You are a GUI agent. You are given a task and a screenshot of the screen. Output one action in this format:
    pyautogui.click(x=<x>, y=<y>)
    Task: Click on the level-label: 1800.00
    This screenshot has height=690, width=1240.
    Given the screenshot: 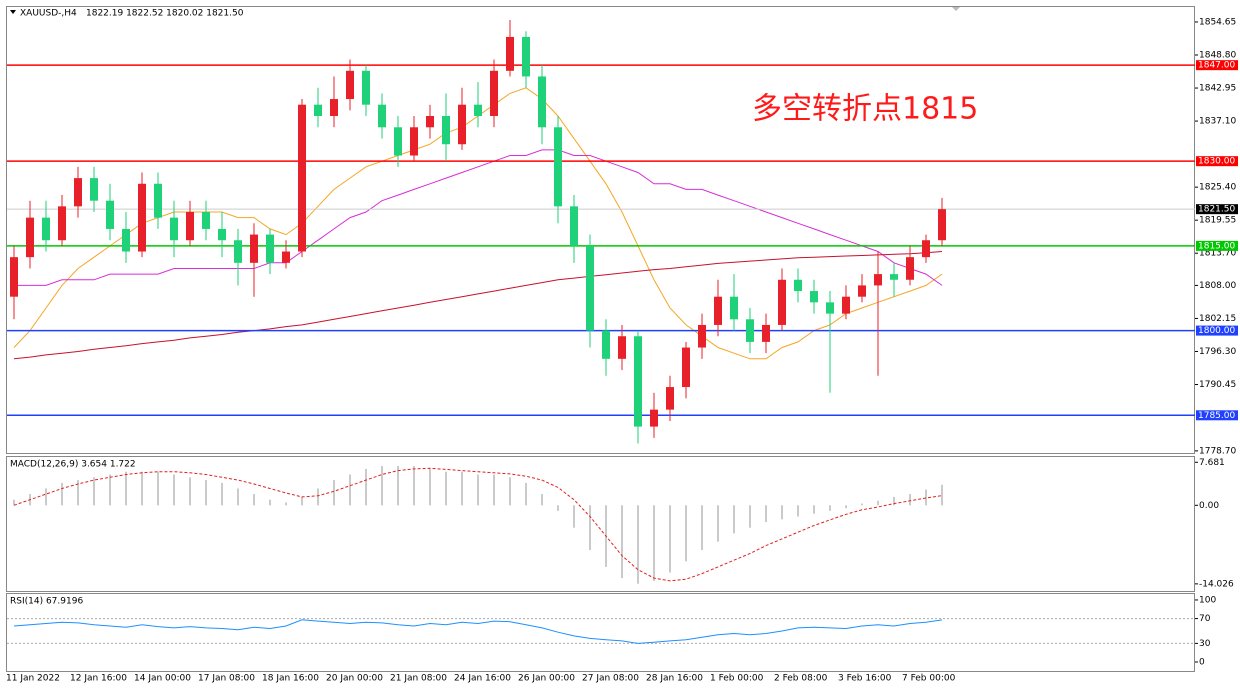 What is the action you would take?
    pyautogui.click(x=1216, y=331)
    